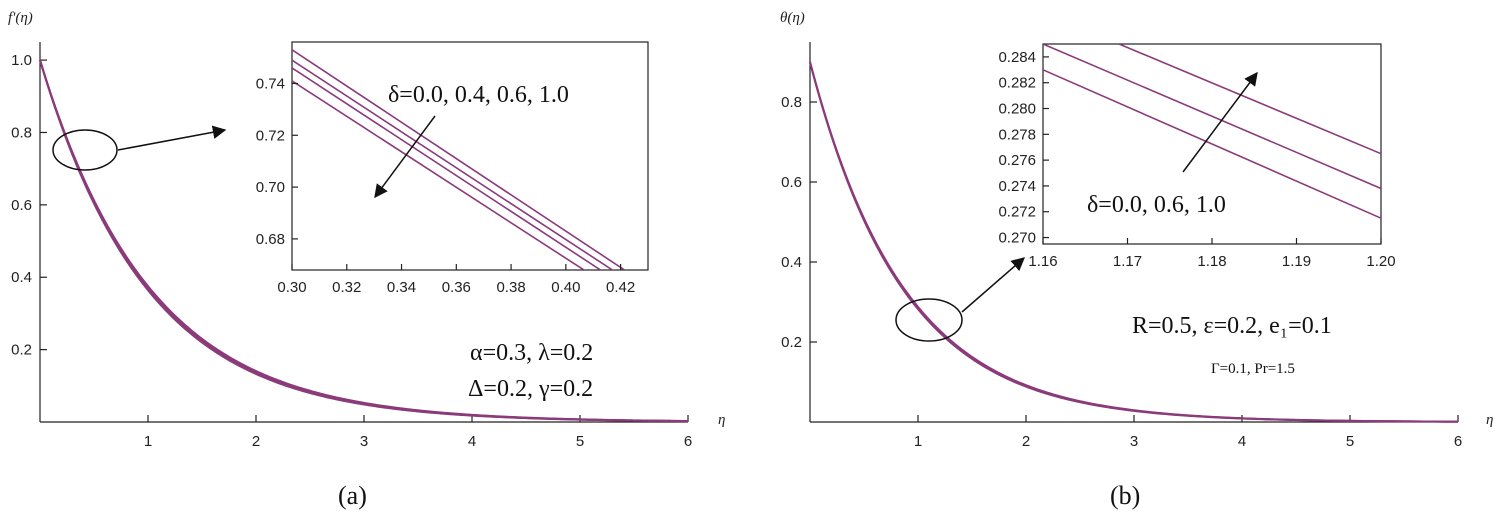 The image size is (1505, 527). Describe the element at coordinates (791, 262) in the screenshot. I see `panel-b-y-tick-label: 0.4` at that location.